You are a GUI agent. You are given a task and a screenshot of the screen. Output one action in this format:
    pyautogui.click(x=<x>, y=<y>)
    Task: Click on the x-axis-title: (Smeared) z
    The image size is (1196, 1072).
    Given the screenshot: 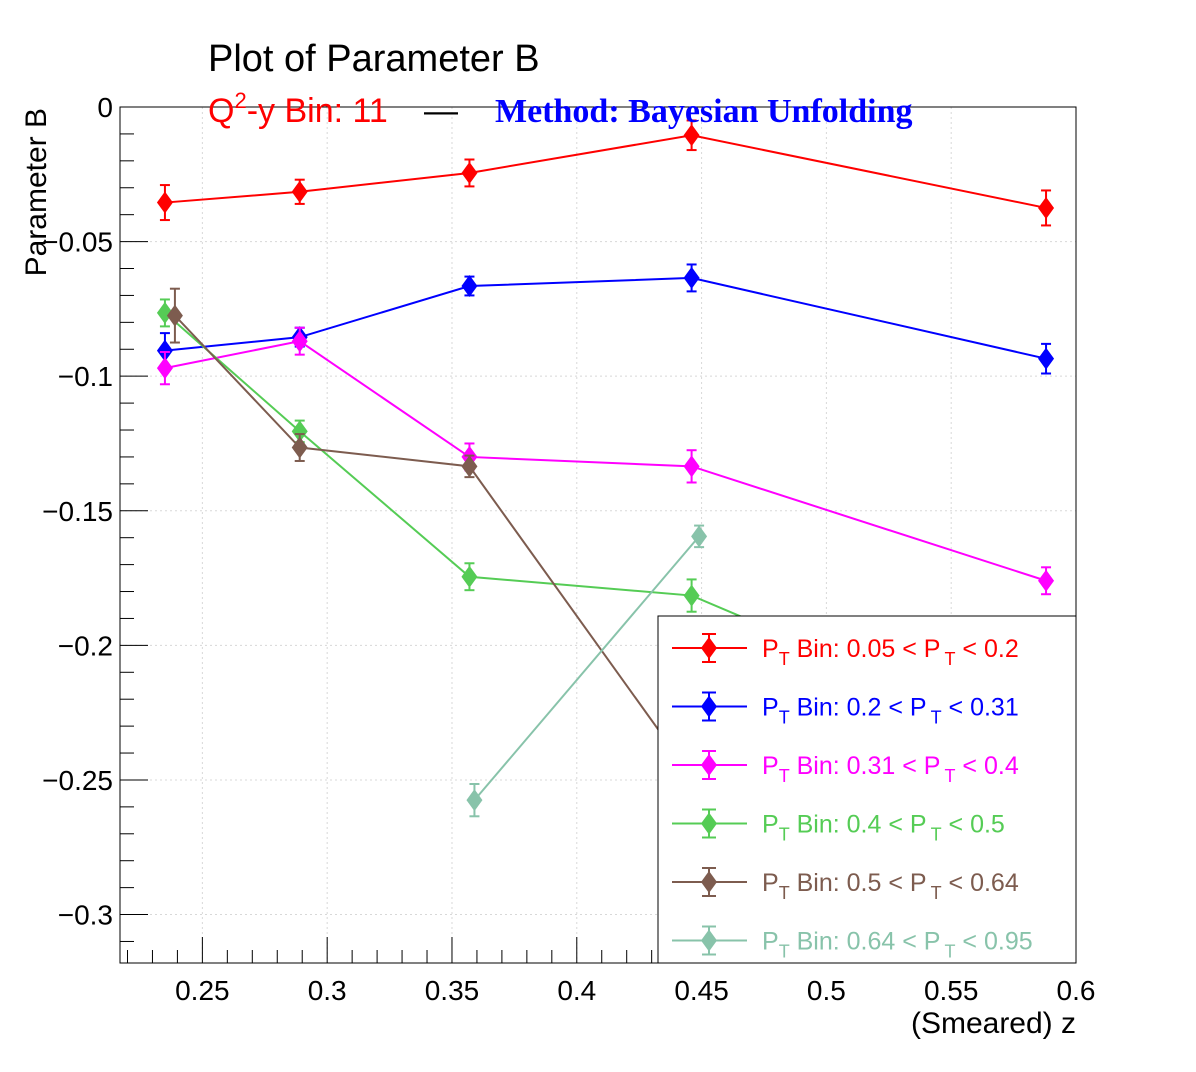 What is the action you would take?
    pyautogui.click(x=993, y=1023)
    